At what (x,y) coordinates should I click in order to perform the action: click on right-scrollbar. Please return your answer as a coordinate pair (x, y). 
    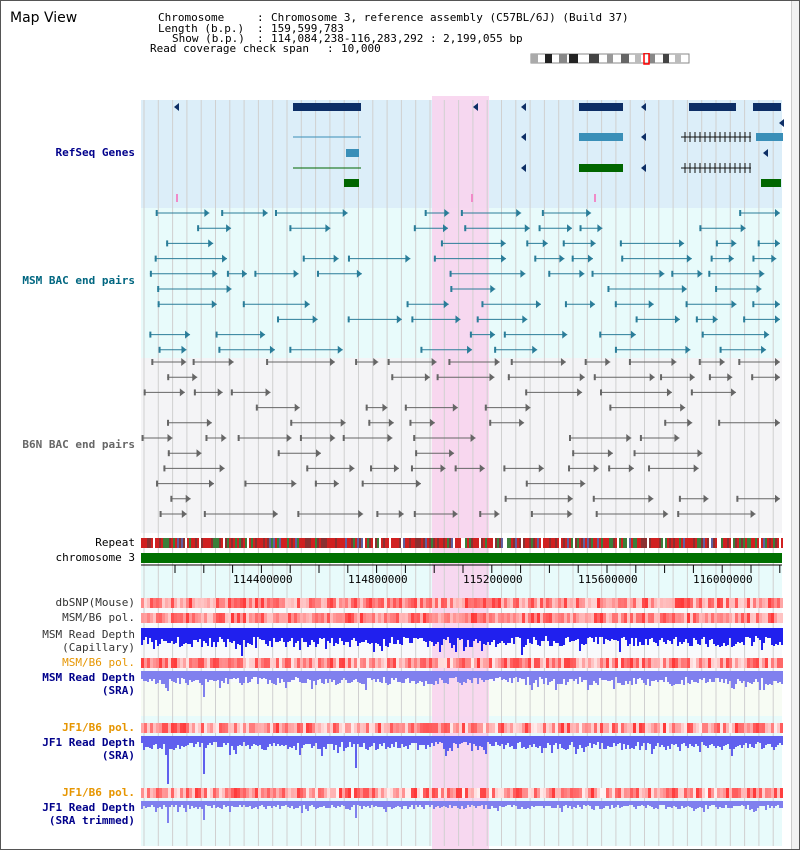
    Looking at the image, I should click on (795, 425).